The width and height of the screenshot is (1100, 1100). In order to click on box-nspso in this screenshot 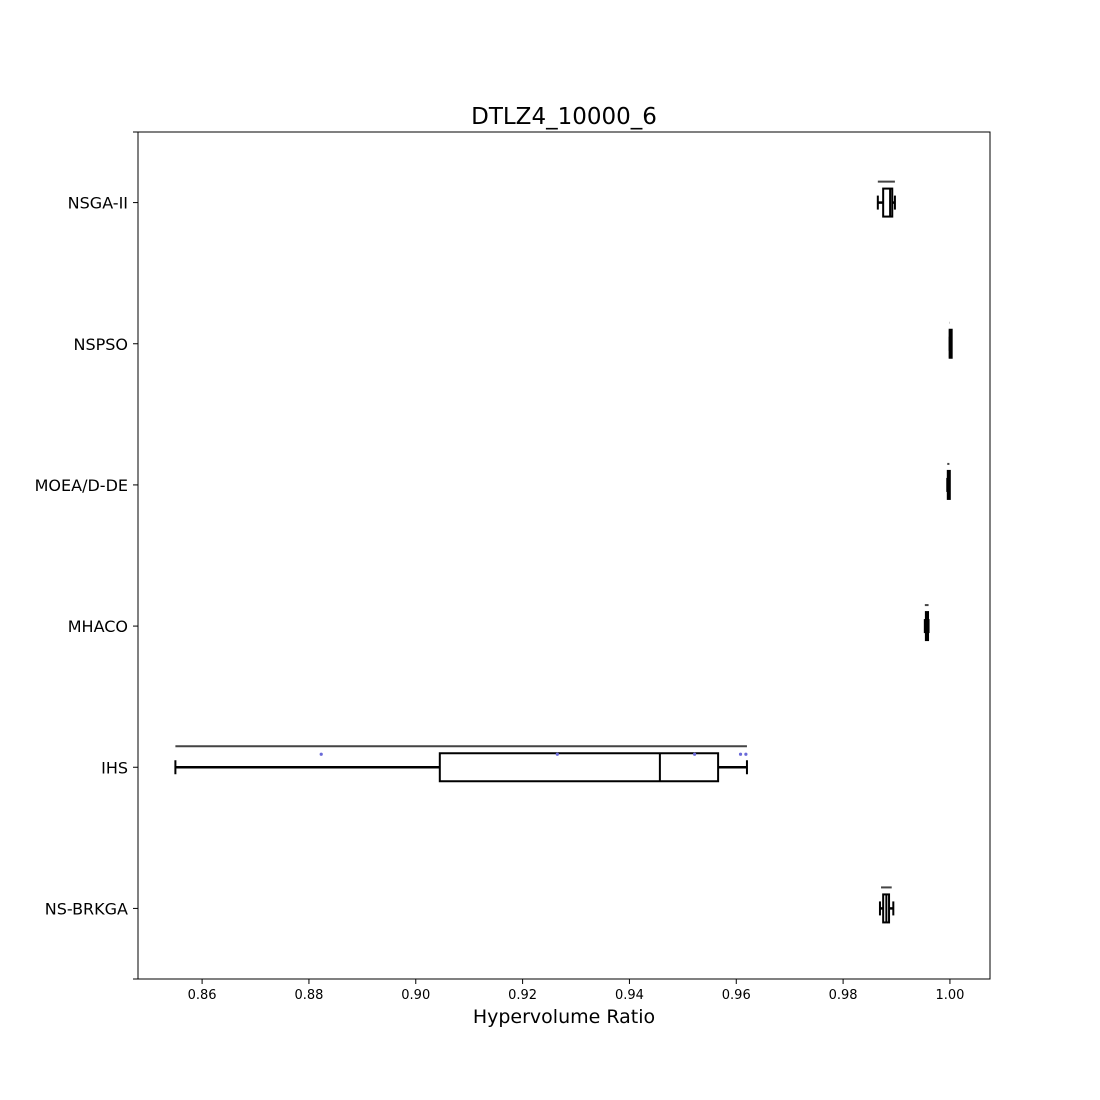, I will do `click(950, 340)`.